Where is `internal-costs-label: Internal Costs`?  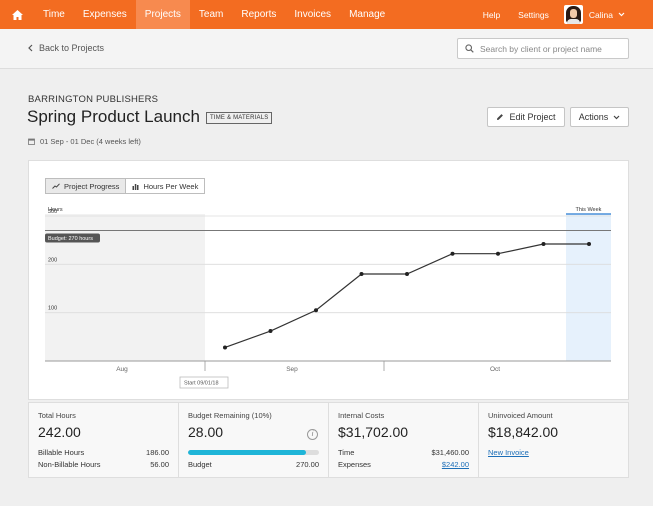 internal-costs-label: Internal Costs is located at coordinates (361, 415).